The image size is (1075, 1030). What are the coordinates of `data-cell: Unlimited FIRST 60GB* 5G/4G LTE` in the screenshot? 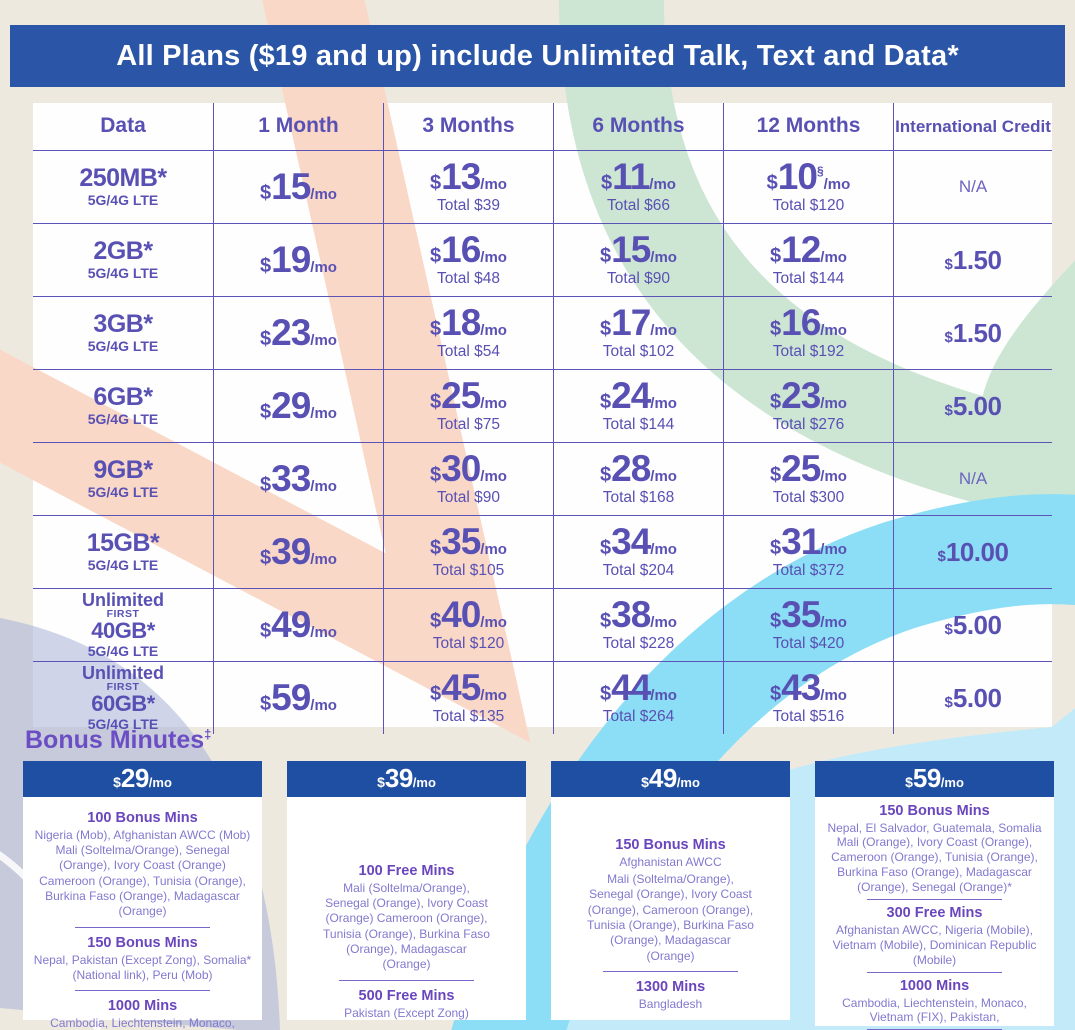 It's located at (122, 697).